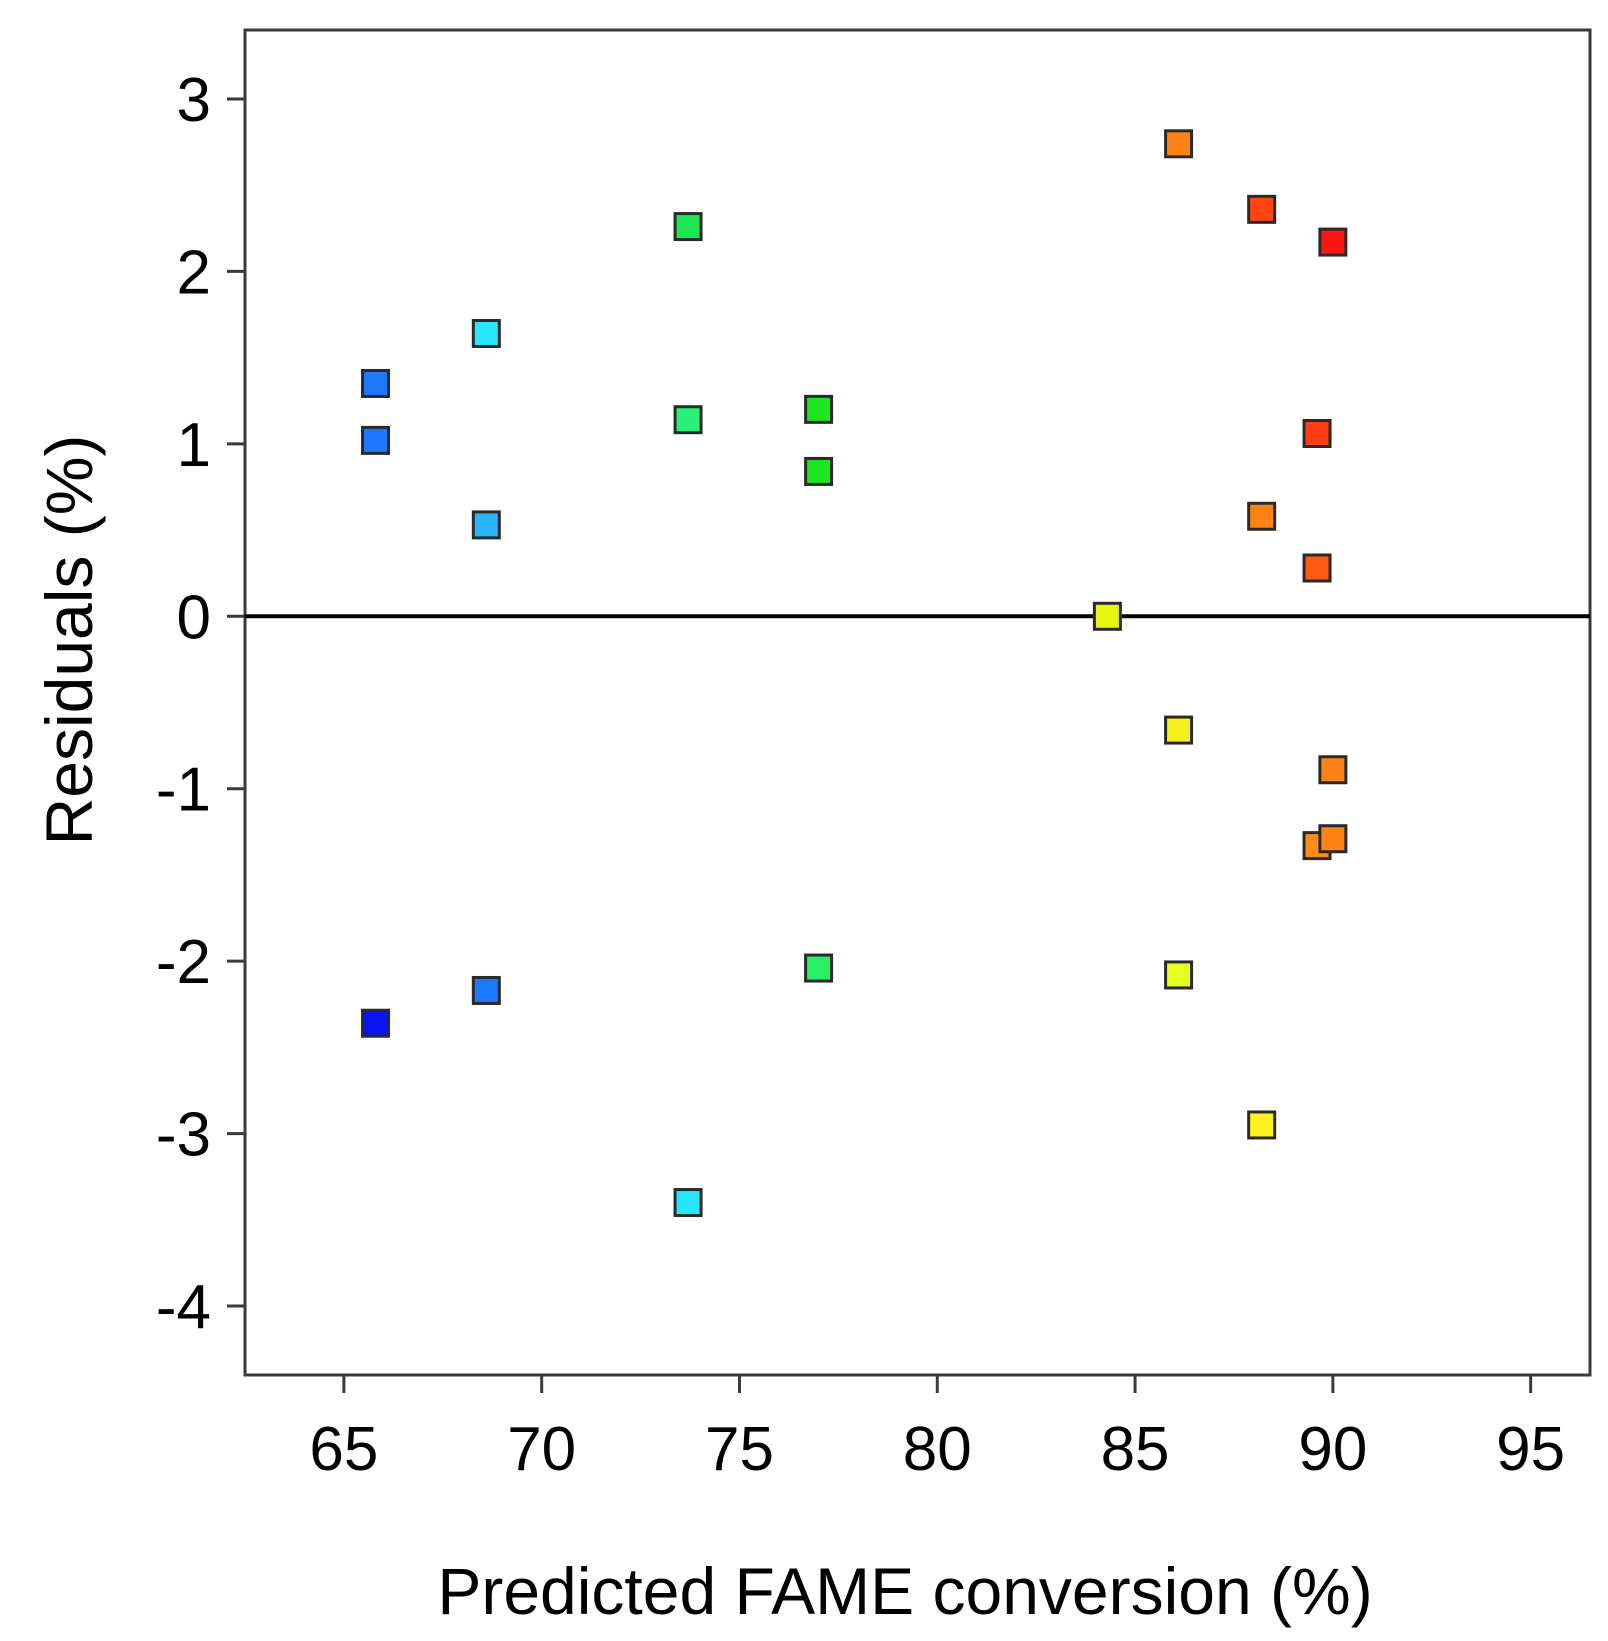 The height and width of the screenshot is (1641, 1608). What do you see at coordinates (183, 962) in the screenshot?
I see `y-tick-label: -2` at bounding box center [183, 962].